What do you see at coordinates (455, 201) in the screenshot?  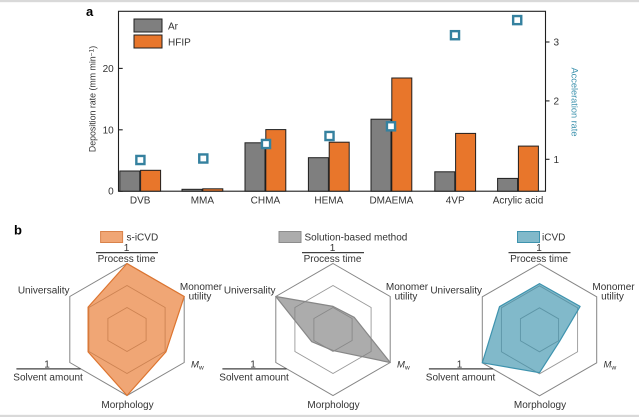 I see `svg-text: 4VP` at bounding box center [455, 201].